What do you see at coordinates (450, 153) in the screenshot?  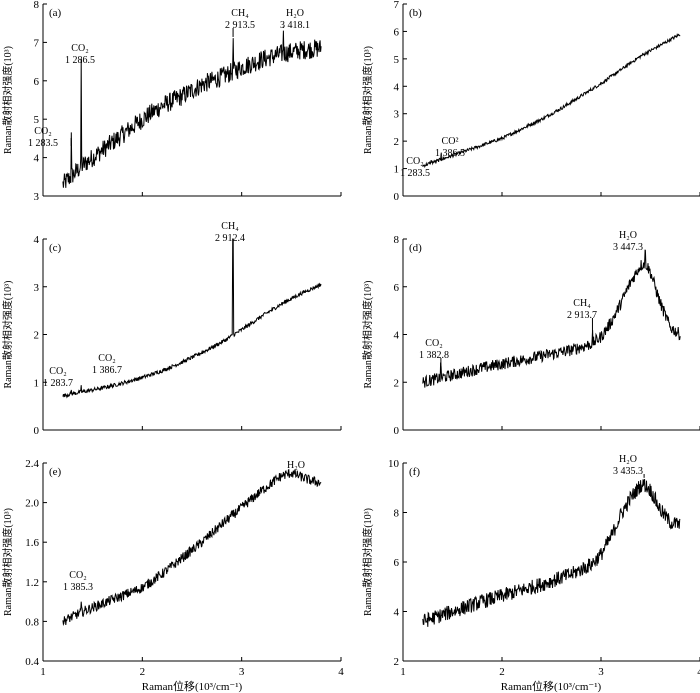 I see `peak-label-value: 1 386.5` at bounding box center [450, 153].